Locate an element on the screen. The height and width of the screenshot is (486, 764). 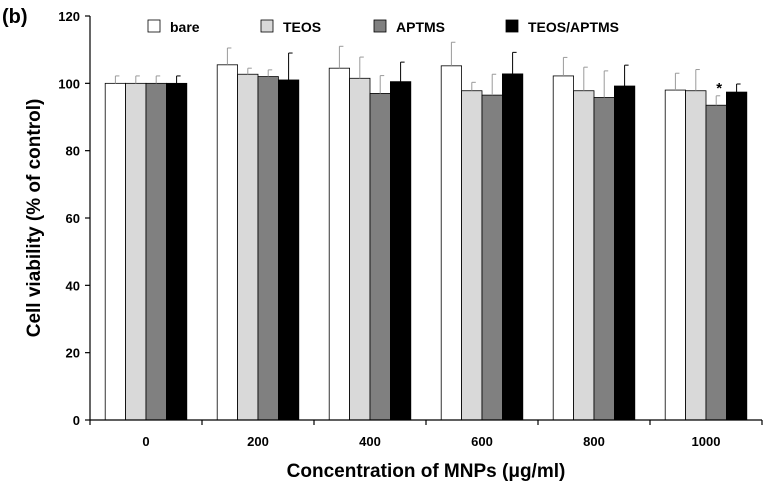
y-tick-label: 80 is located at coordinates (73, 151).